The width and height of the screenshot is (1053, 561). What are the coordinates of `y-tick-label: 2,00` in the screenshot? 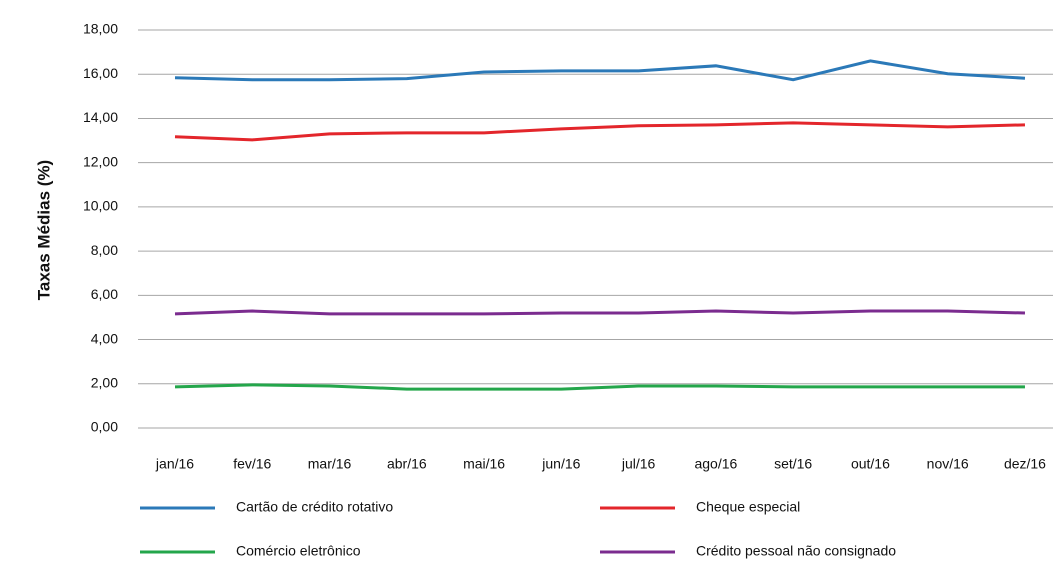 It's located at (104, 382).